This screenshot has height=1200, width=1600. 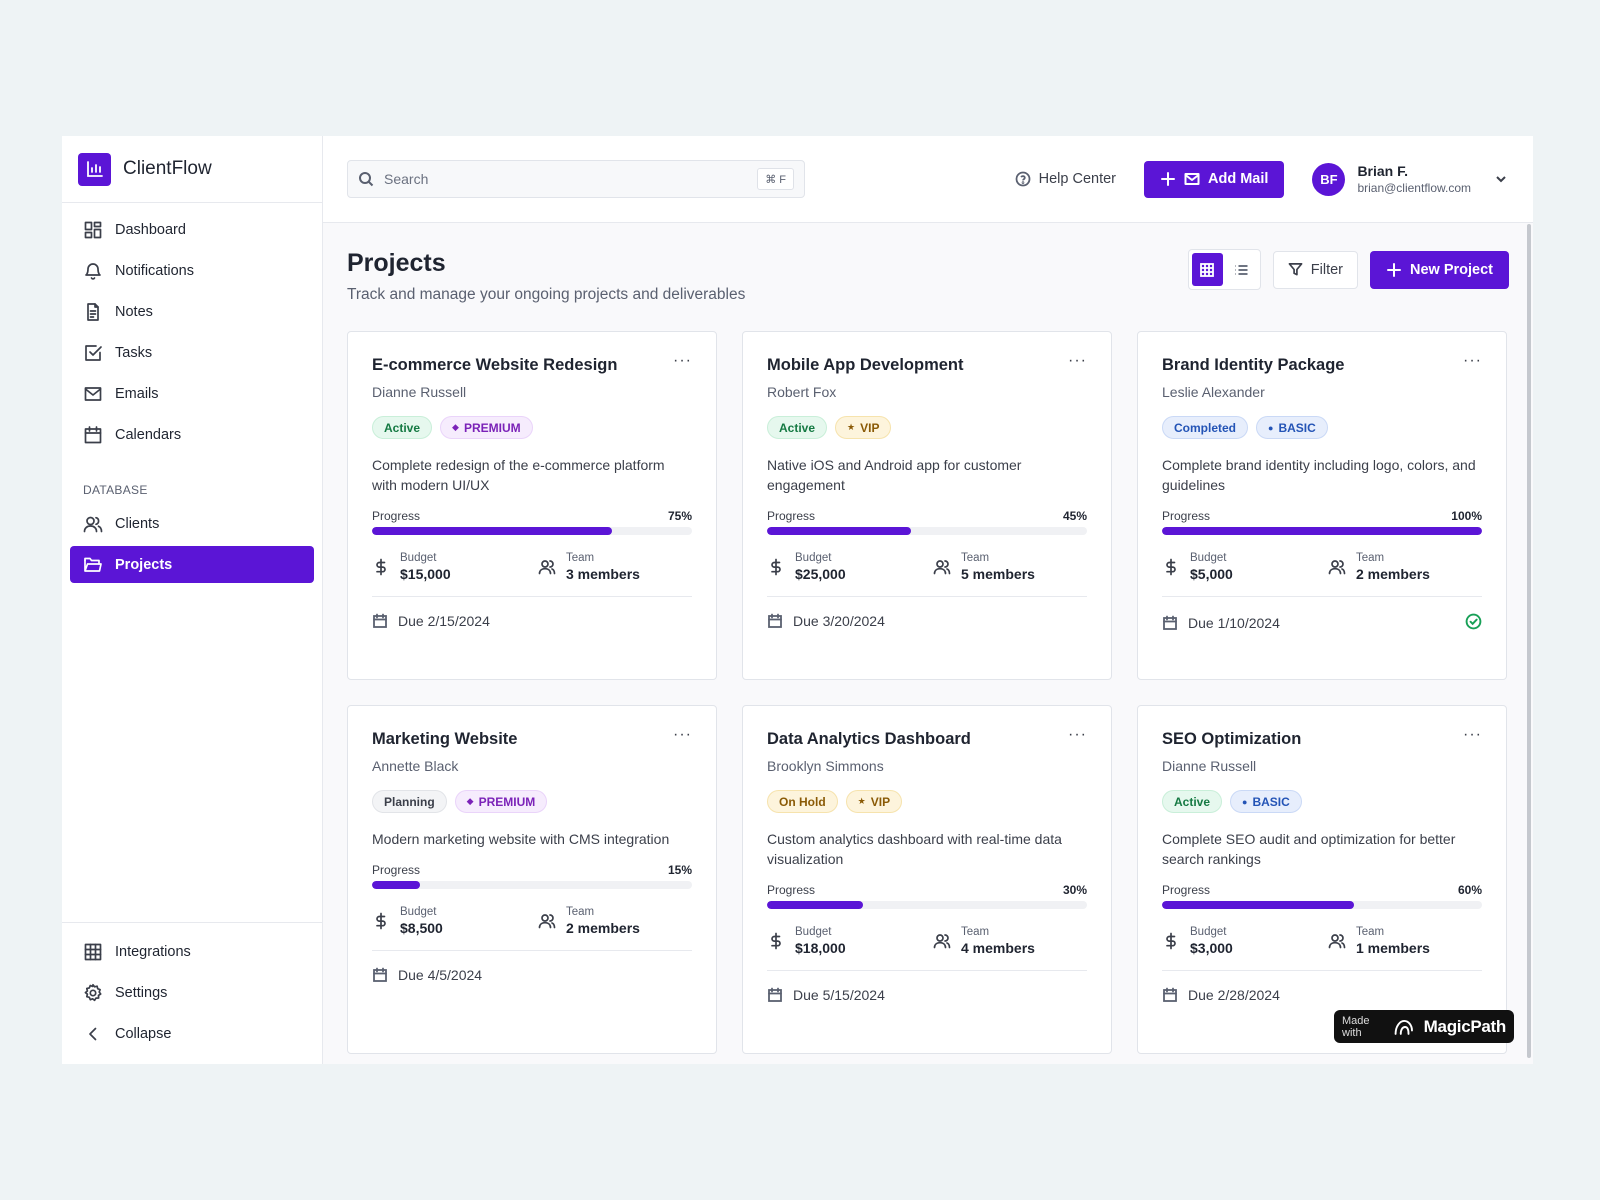 I want to click on new-project-button: New Project, so click(x=1439, y=269).